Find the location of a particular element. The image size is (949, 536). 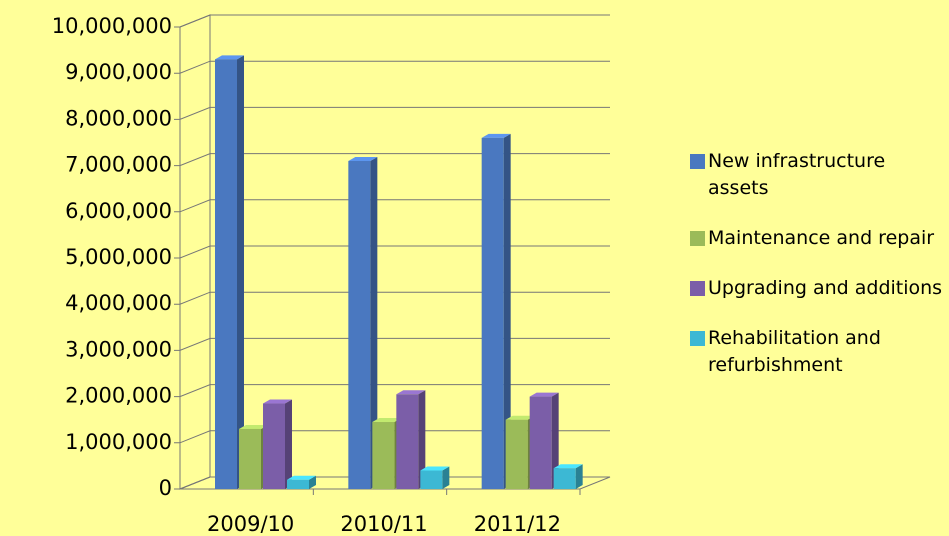

x-tick-label: 2010/11 is located at coordinates (383, 524).